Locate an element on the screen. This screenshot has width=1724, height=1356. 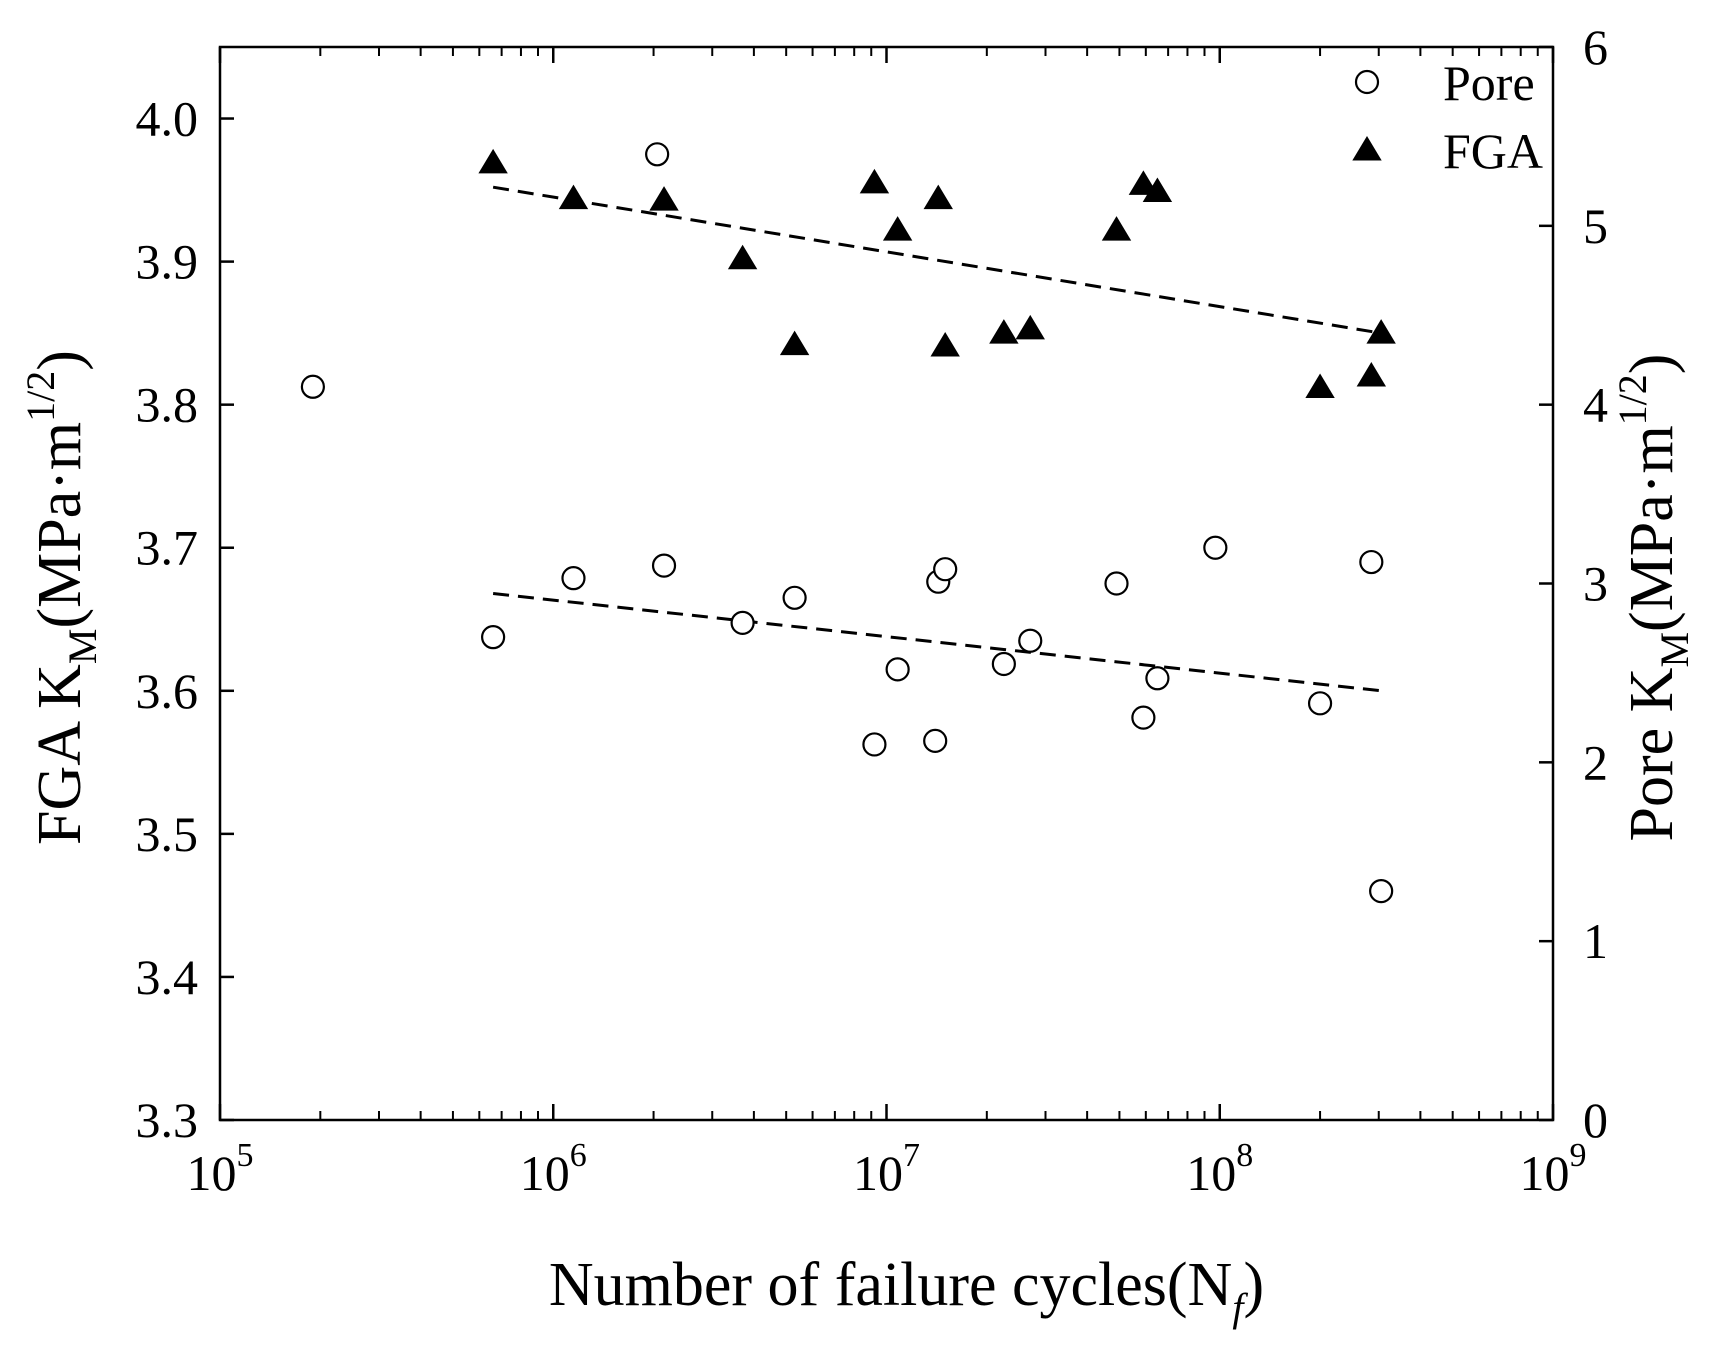
y-right-tick-label: 3 is located at coordinates (1595, 584).